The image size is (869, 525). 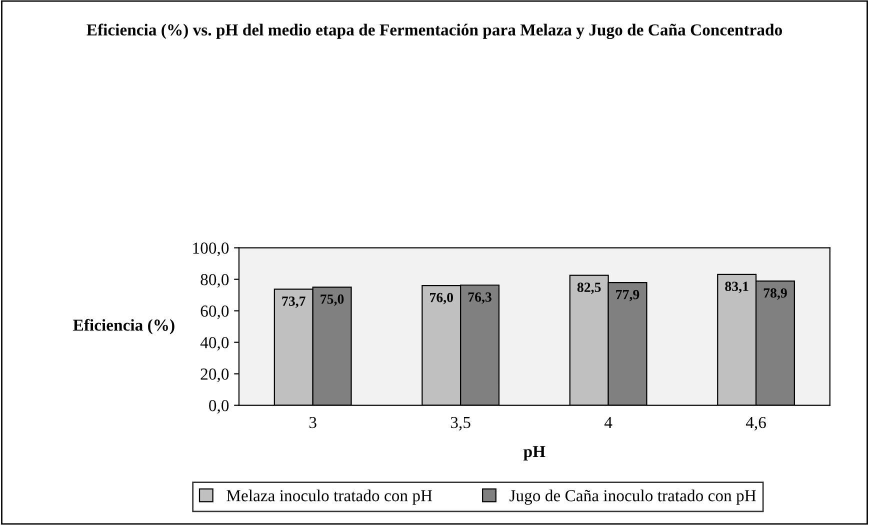 What do you see at coordinates (480, 298) in the screenshot?
I see `data-label: 76,3` at bounding box center [480, 298].